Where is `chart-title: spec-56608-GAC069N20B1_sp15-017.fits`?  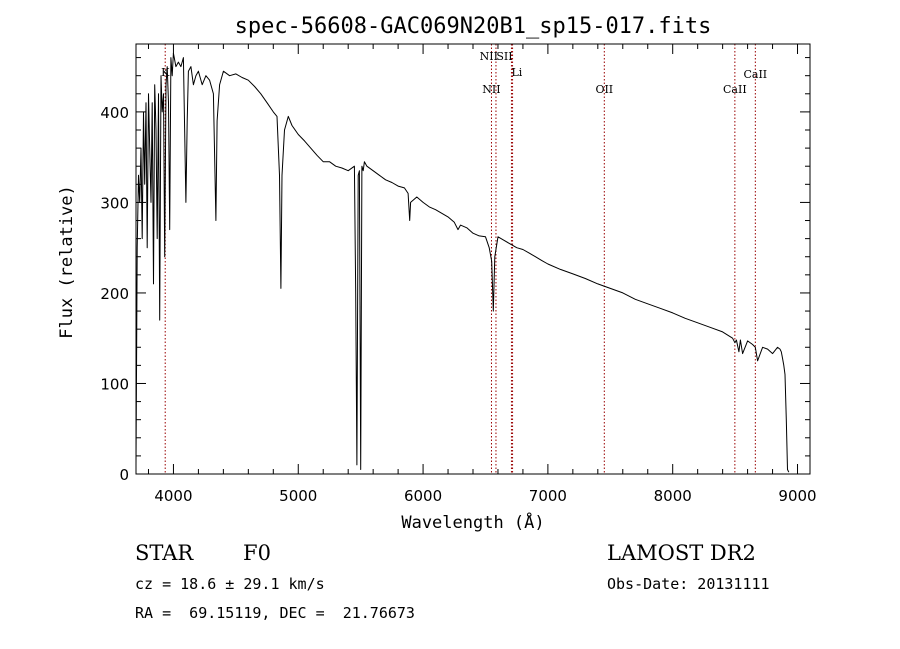 chart-title: spec-56608-GAC069N20B1_sp15-017.fits is located at coordinates (473, 26).